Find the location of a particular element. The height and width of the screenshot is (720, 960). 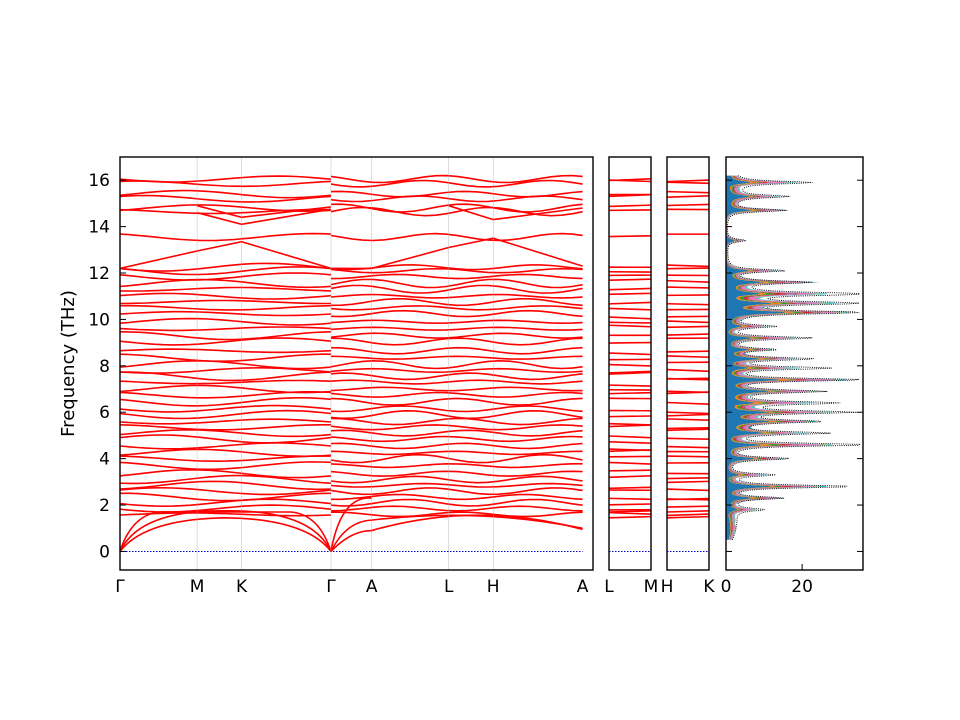

x-point-label-4: A is located at coordinates (372, 587).